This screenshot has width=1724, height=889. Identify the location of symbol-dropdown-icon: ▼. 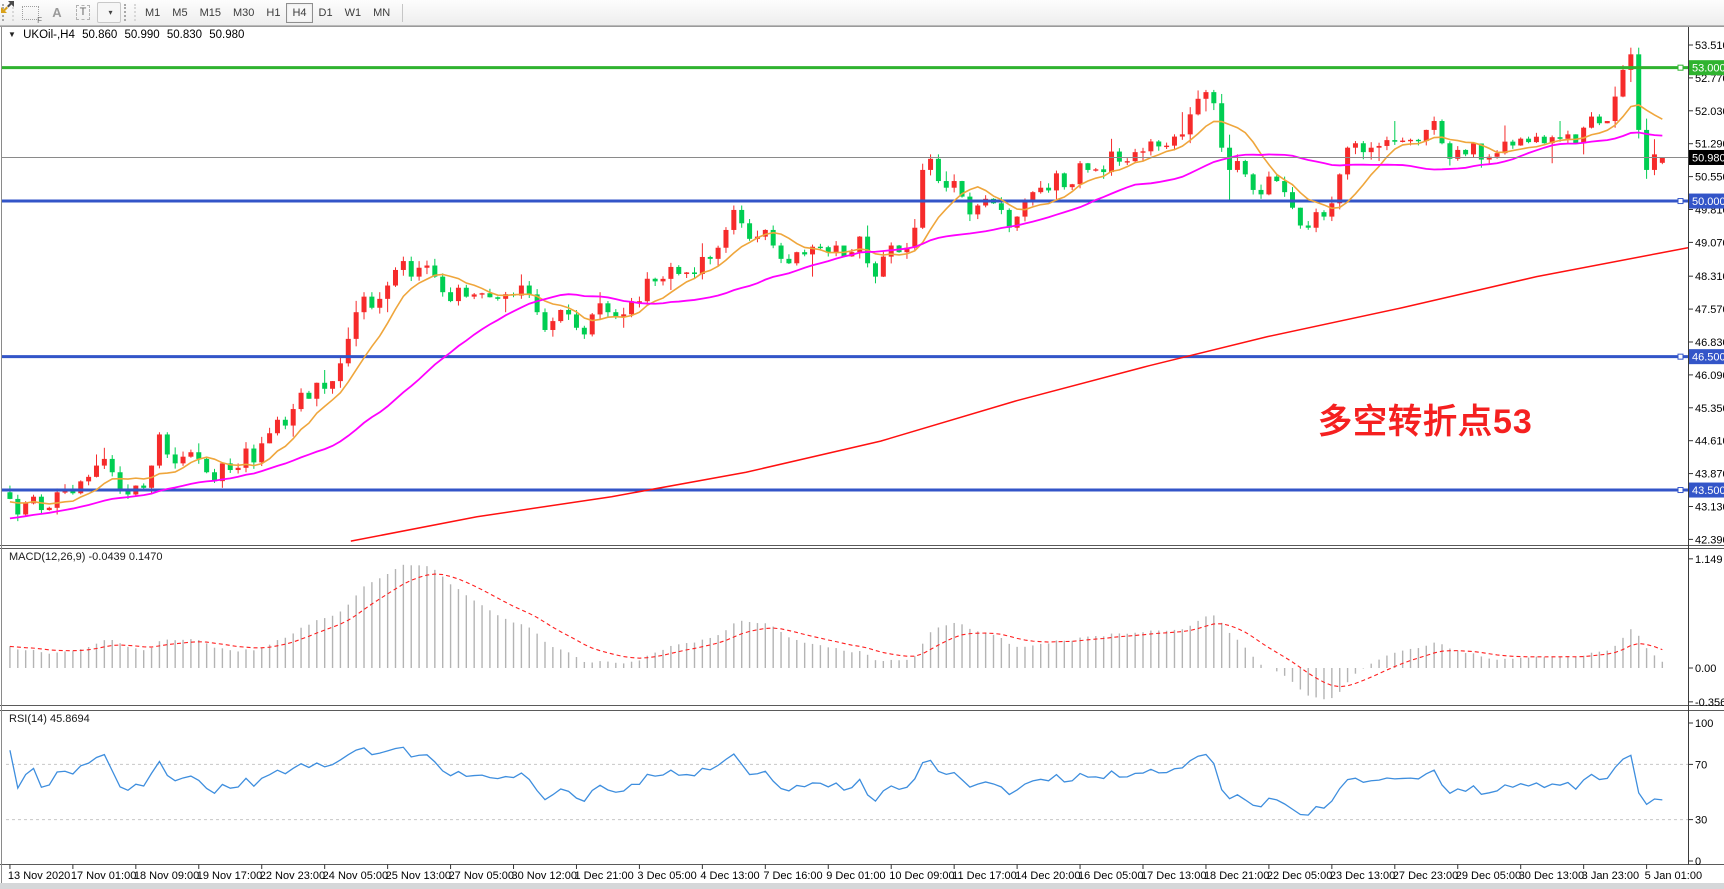
(12, 34).